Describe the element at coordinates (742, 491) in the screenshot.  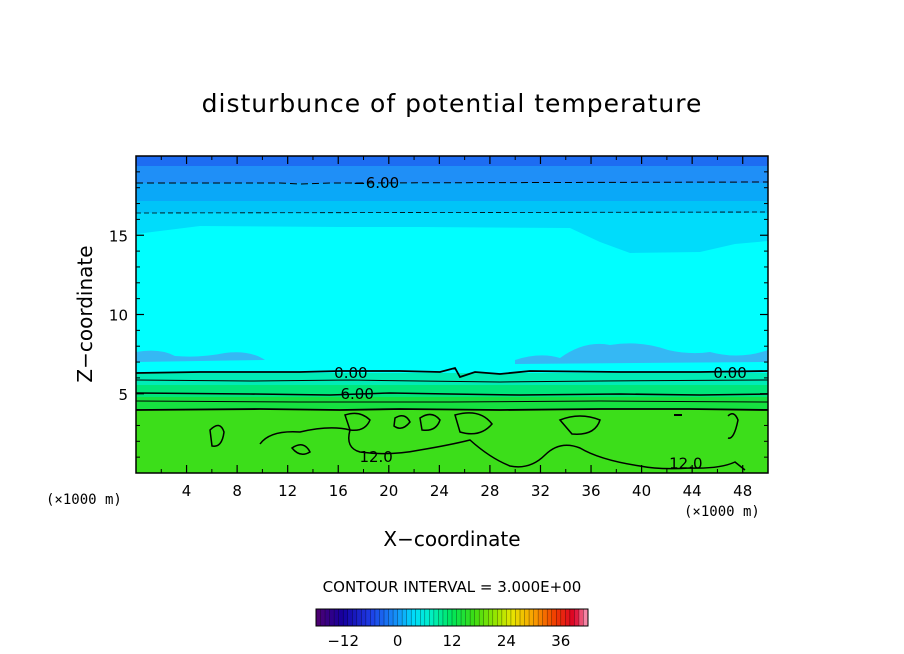
I see `x-tick-label: 48` at that location.